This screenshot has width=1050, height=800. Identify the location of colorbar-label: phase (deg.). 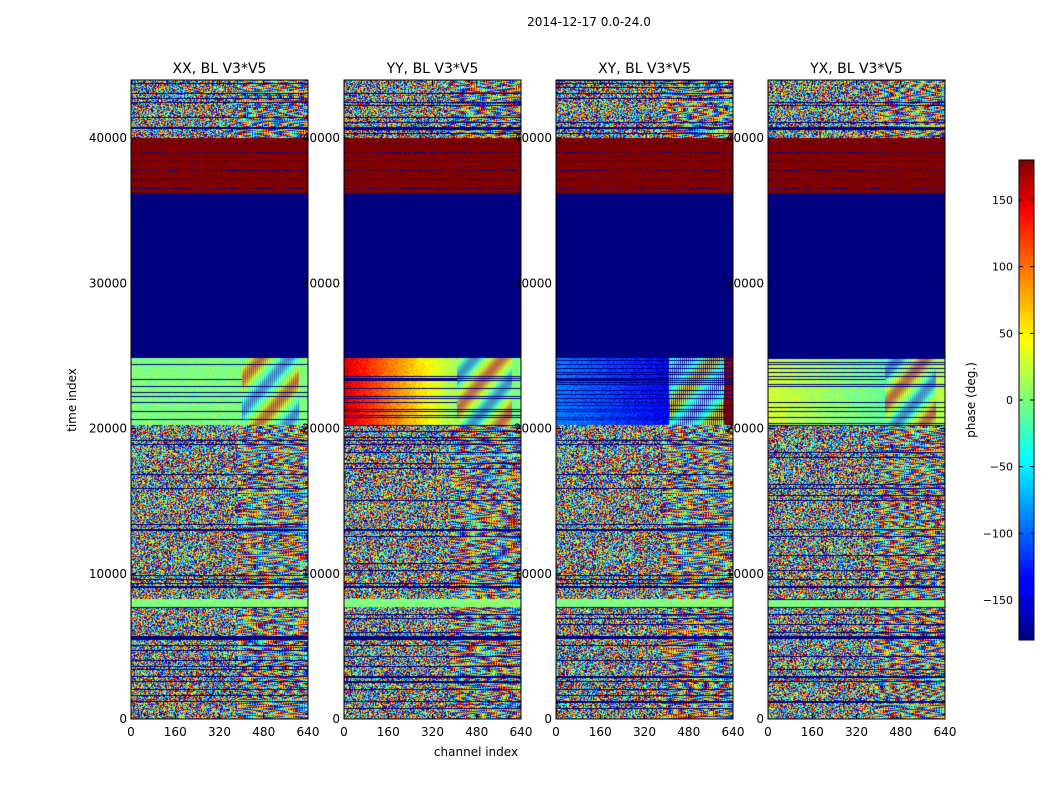
(971, 400).